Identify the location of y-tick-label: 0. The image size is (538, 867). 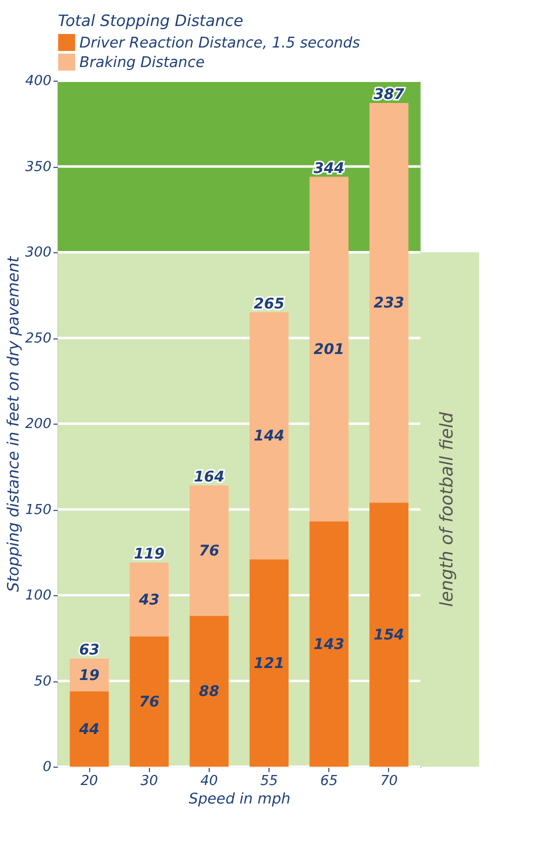
(47, 767).